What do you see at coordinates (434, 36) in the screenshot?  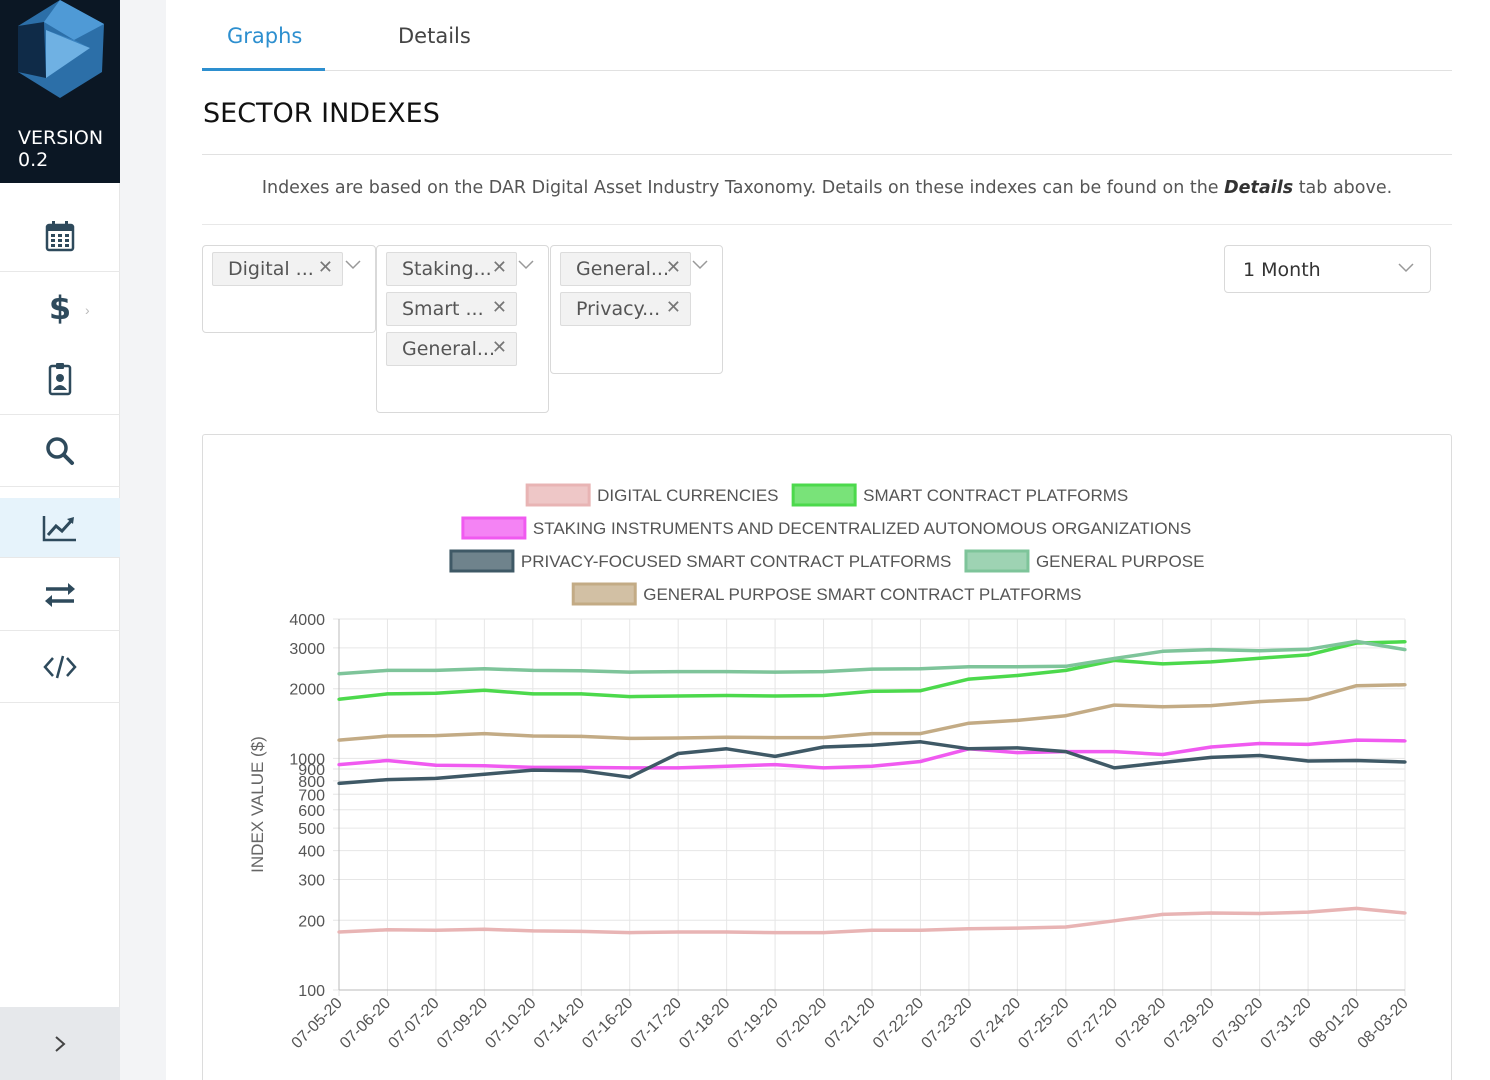 I see `tab-details: Details` at bounding box center [434, 36].